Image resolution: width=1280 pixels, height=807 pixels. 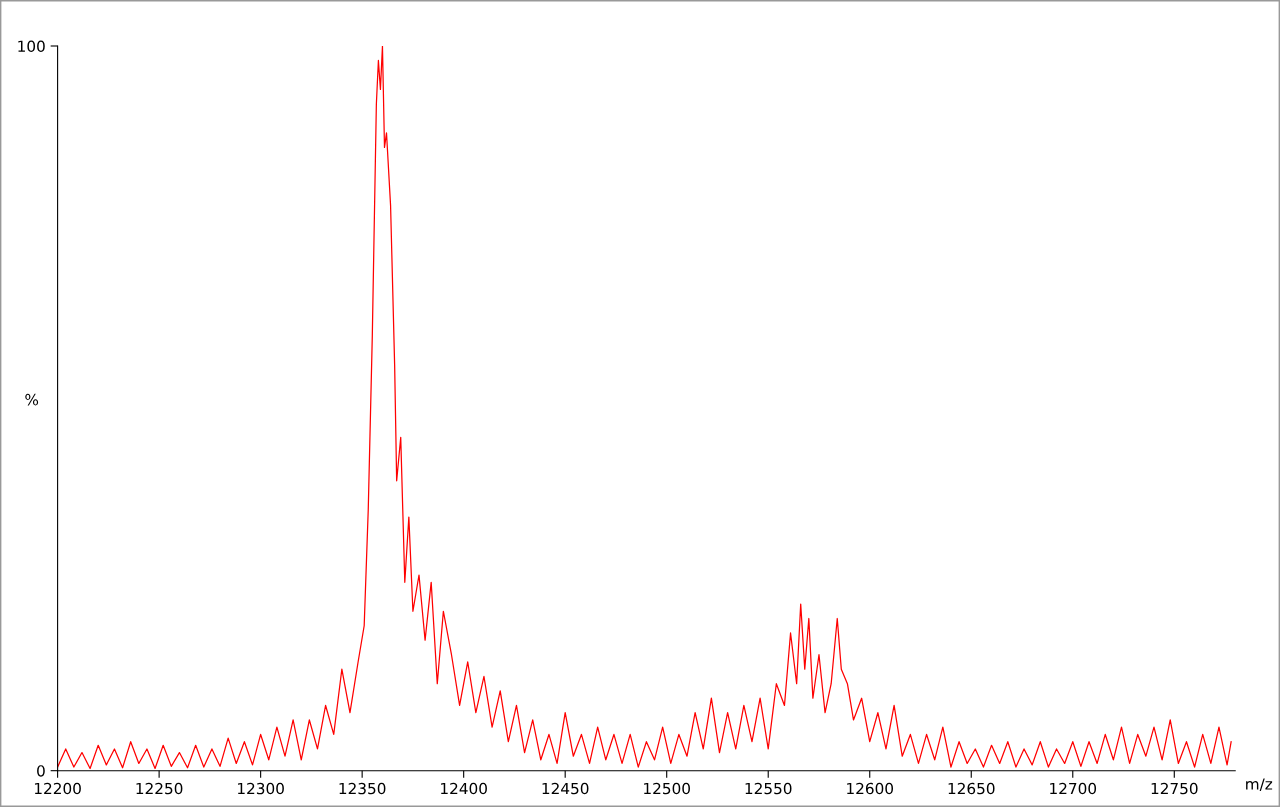 What do you see at coordinates (362, 788) in the screenshot?
I see `x-tick-label: 12350` at bounding box center [362, 788].